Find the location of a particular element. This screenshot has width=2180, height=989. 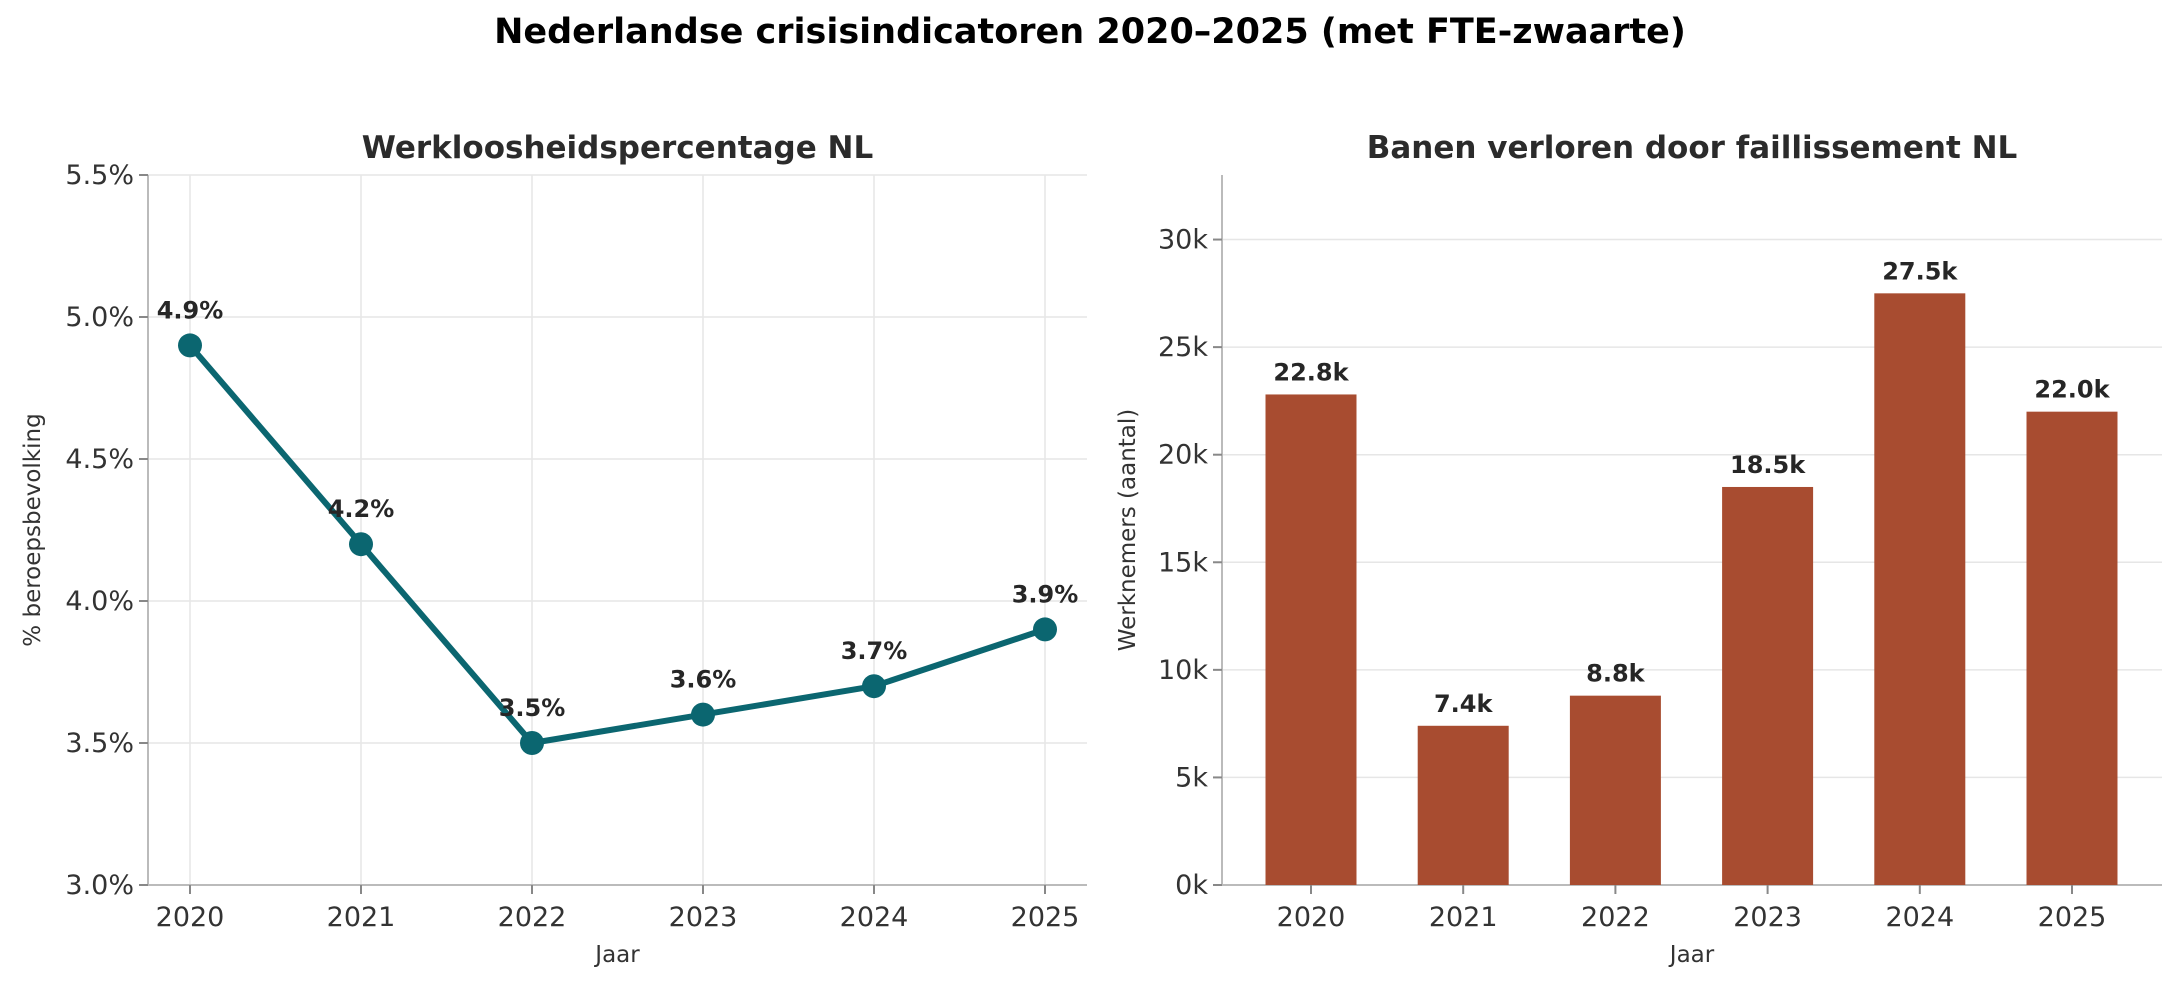

data-label: 7.4k is located at coordinates (1464, 704).